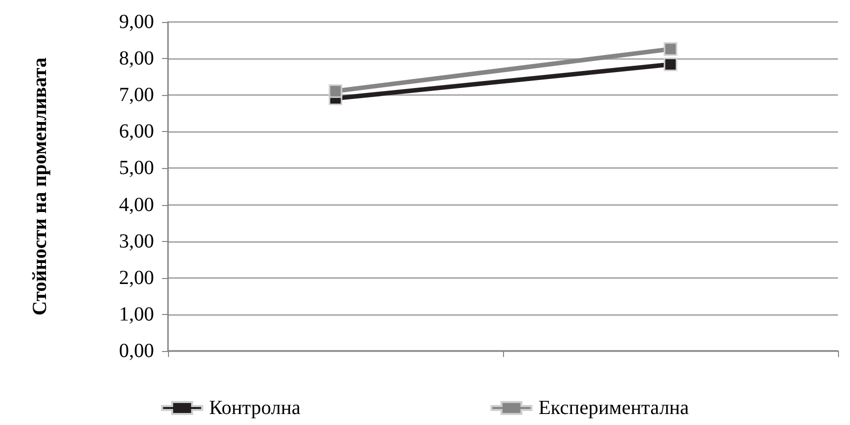  I want to click on y-tick-label: 9,00, so click(136, 22).